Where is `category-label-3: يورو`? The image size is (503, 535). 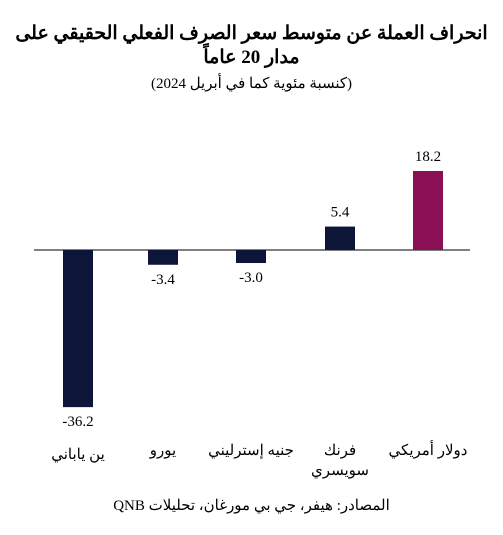
category-label-3: يورو is located at coordinates (163, 451).